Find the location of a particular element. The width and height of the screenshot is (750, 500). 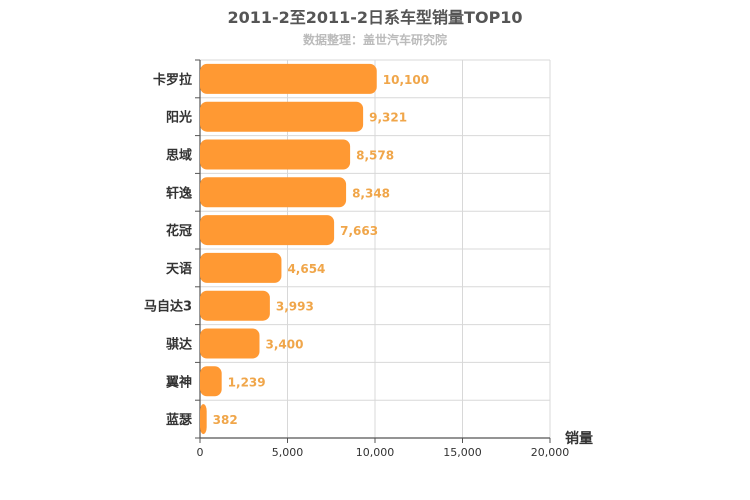

x-tick-label: 0 is located at coordinates (200, 452).